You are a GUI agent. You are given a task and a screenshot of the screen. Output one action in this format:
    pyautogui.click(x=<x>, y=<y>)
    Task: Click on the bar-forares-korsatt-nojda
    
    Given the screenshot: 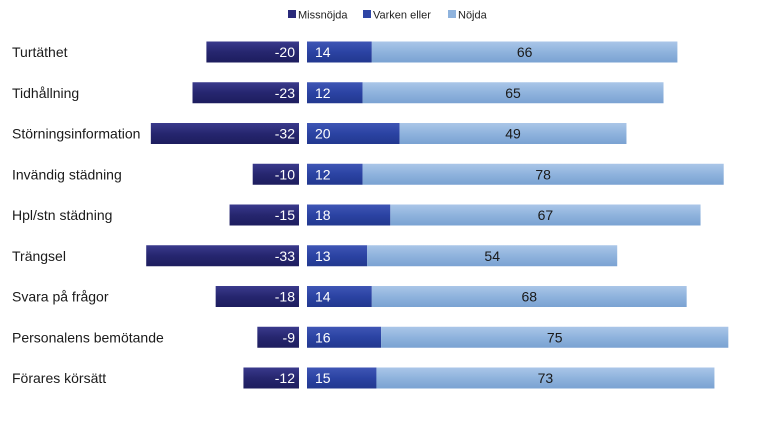 What is the action you would take?
    pyautogui.click(x=545, y=378)
    